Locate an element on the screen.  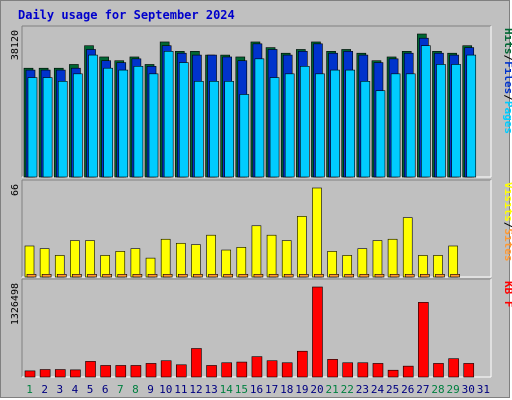
y-max-label: 1326498 is located at coordinates (15, 304).